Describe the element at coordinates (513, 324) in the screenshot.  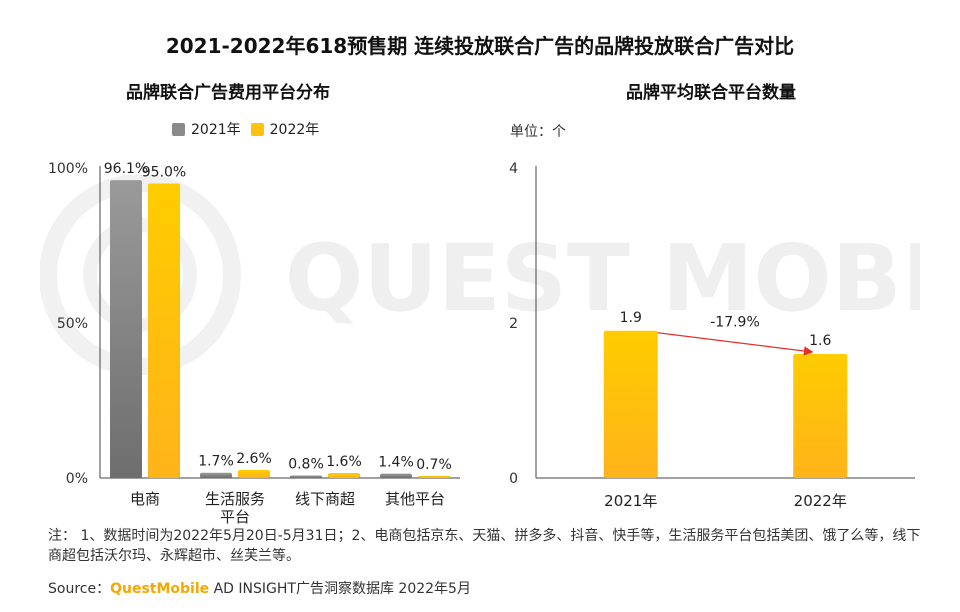
I see `right-y-tick-label: 2` at that location.